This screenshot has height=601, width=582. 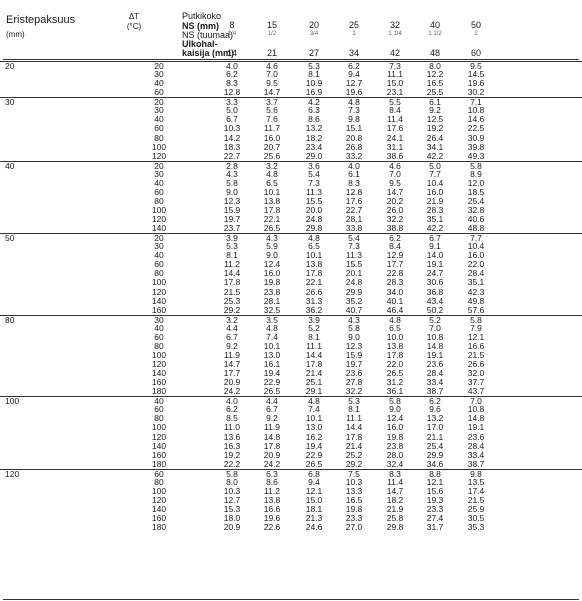 I want to click on delta-t-unit: (°C), so click(x=134, y=26).